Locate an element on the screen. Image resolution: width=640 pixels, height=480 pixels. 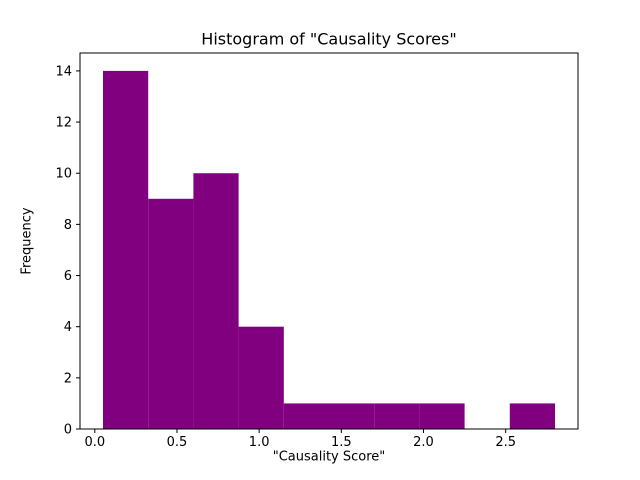
x-tick-label: 1.0 is located at coordinates (259, 442).